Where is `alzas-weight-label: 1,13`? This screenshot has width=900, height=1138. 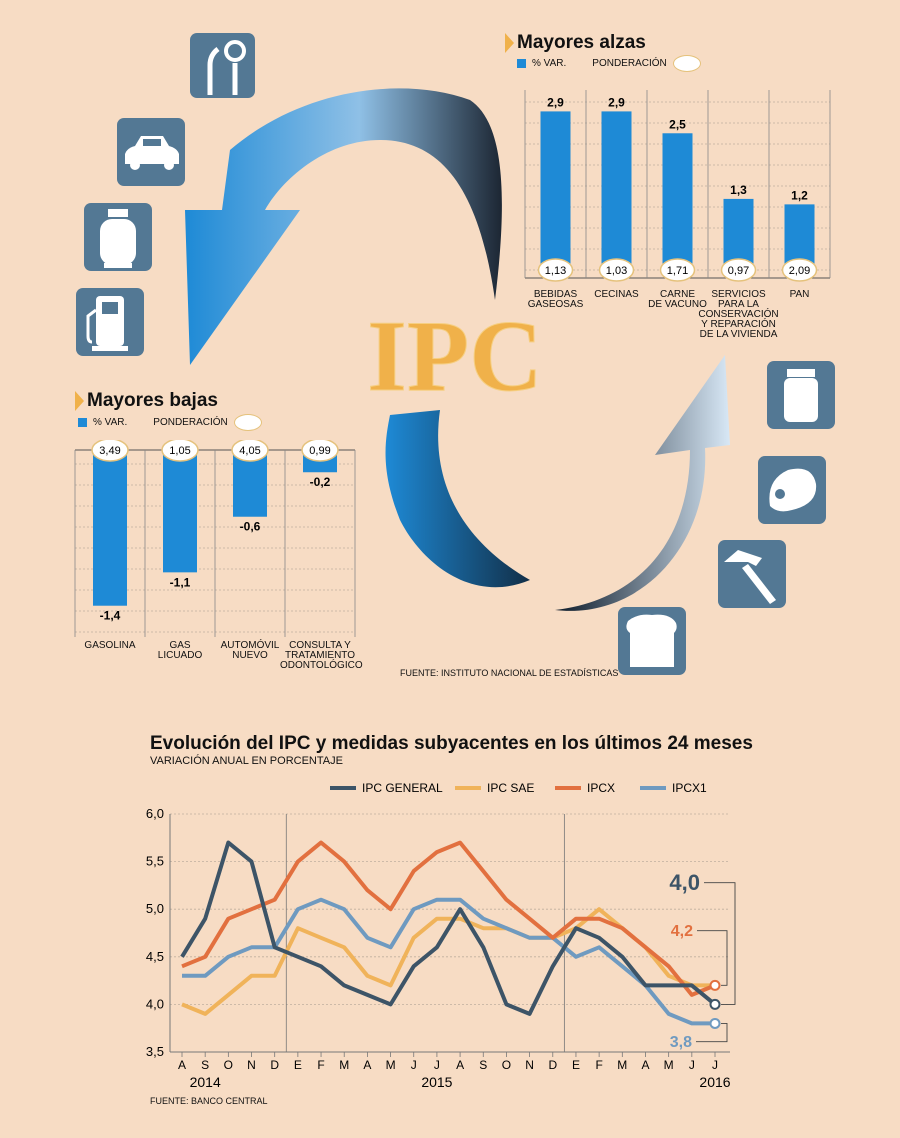
alzas-weight-label: 1,13 is located at coordinates (555, 271).